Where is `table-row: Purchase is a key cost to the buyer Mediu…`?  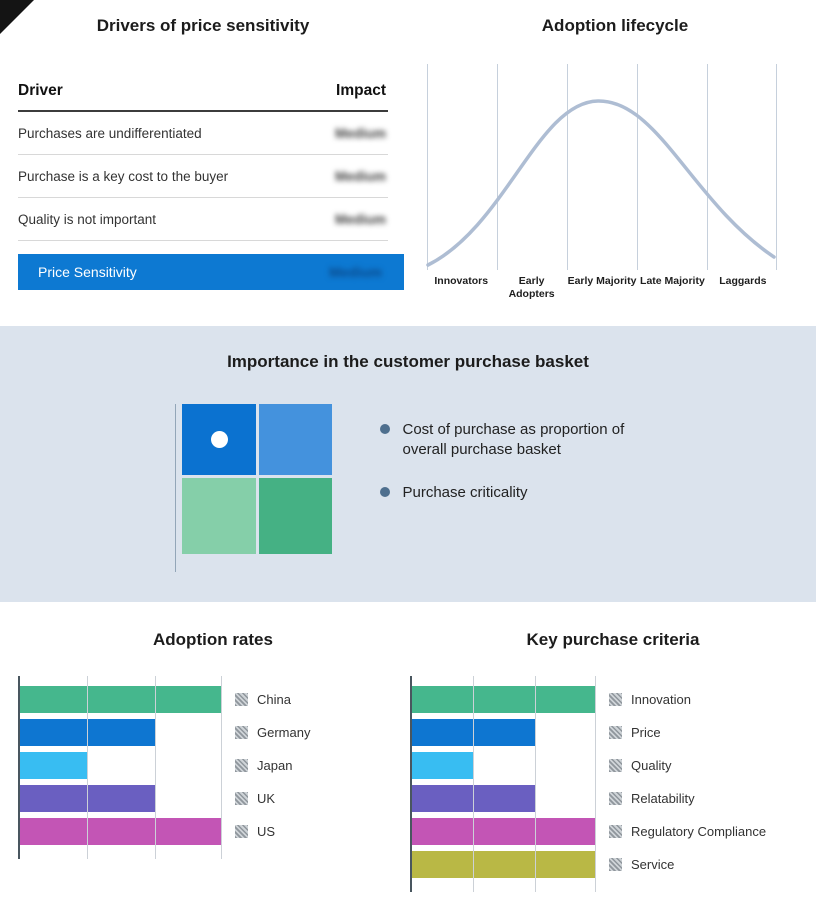
table-row: Purchase is a key cost to the buyer Mediu… is located at coordinates (203, 176).